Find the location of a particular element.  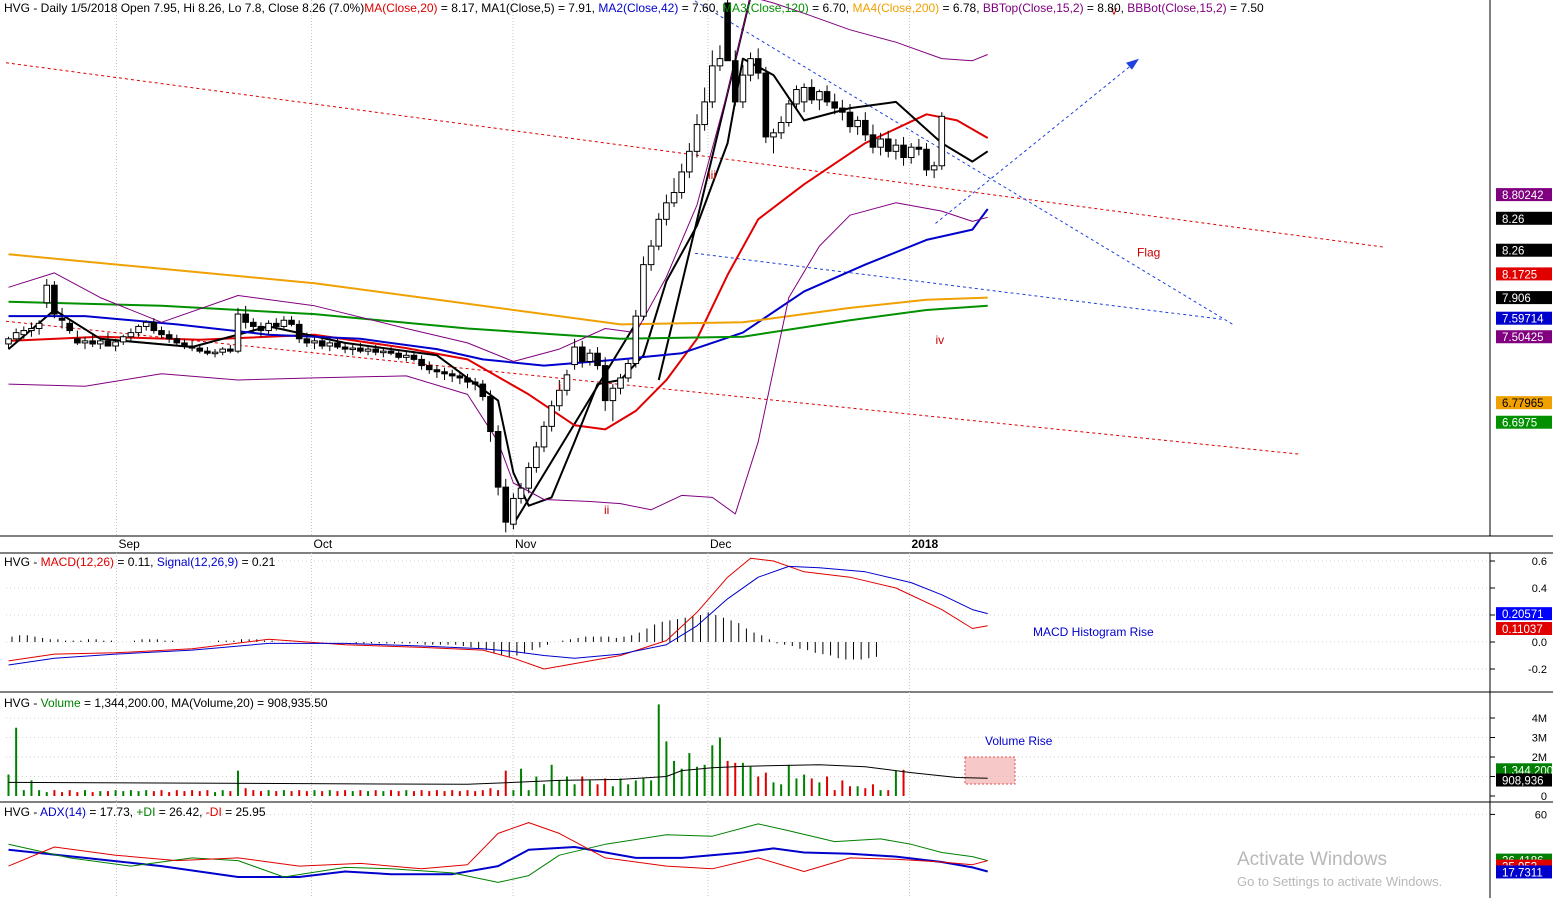

volume-rise-annotation: Volume Rise is located at coordinates (1019, 741).